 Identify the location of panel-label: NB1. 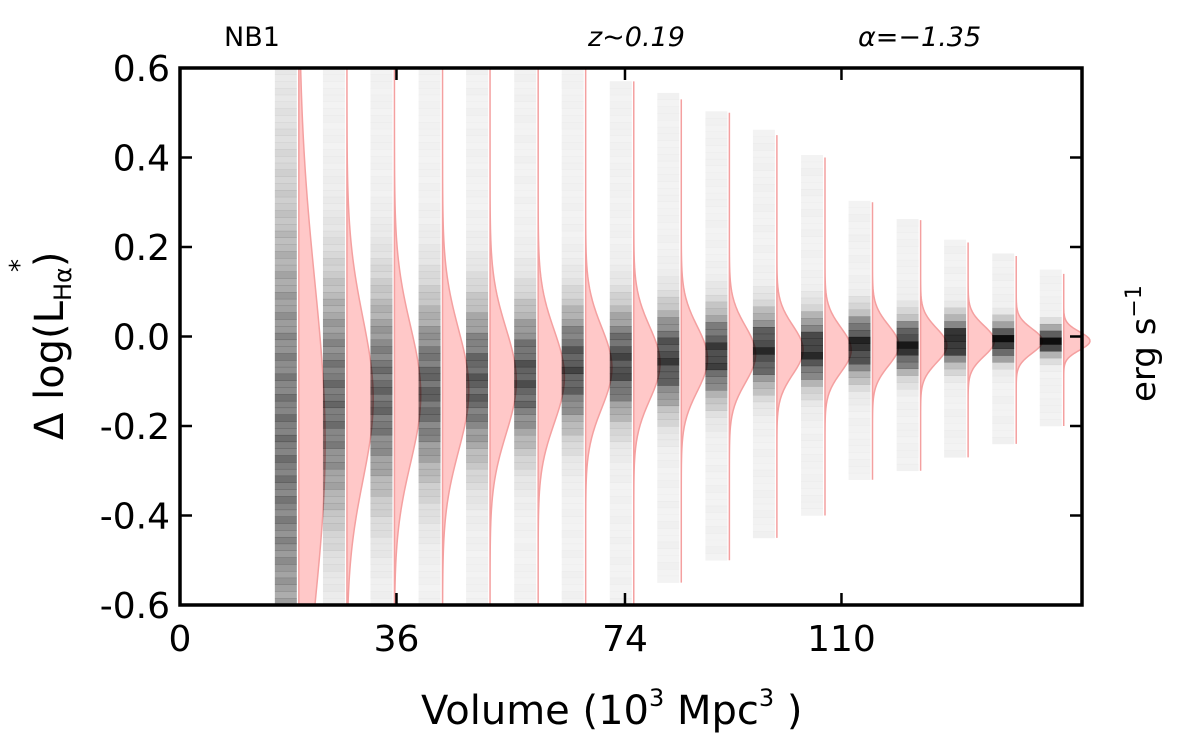
(252, 37).